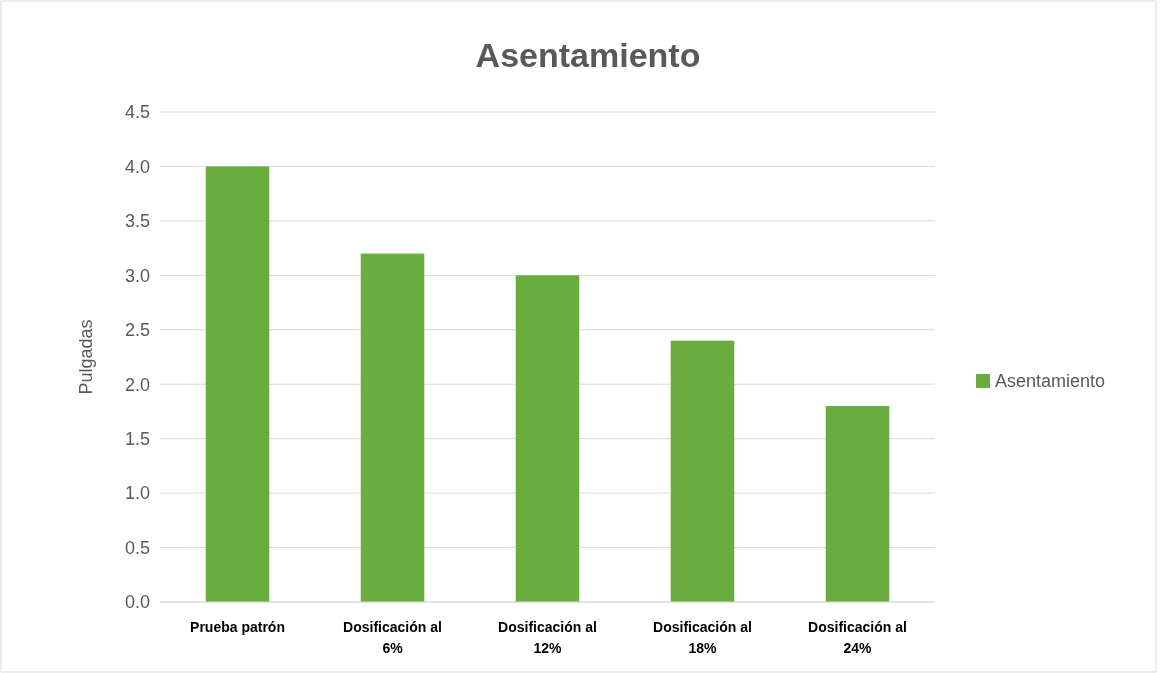 The width and height of the screenshot is (1165, 673). What do you see at coordinates (137, 221) in the screenshot?
I see `y-tick-label: 3.5` at bounding box center [137, 221].